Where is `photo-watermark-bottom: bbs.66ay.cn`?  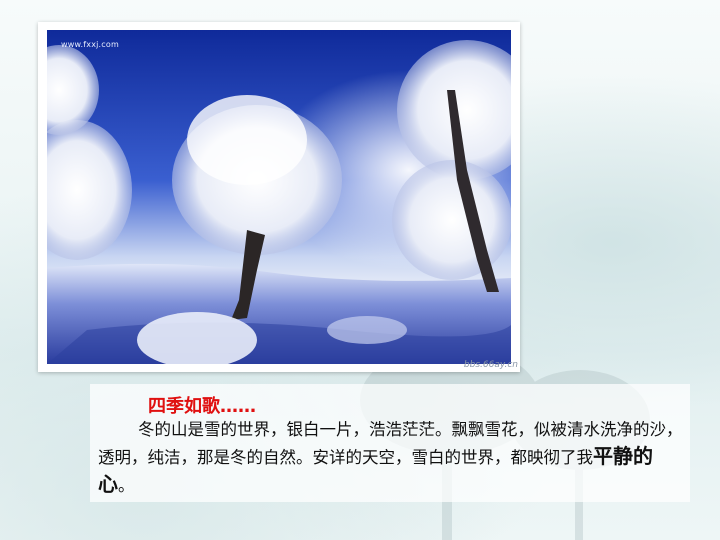 photo-watermark-bottom: bbs.66ay.cn is located at coordinates (490, 365).